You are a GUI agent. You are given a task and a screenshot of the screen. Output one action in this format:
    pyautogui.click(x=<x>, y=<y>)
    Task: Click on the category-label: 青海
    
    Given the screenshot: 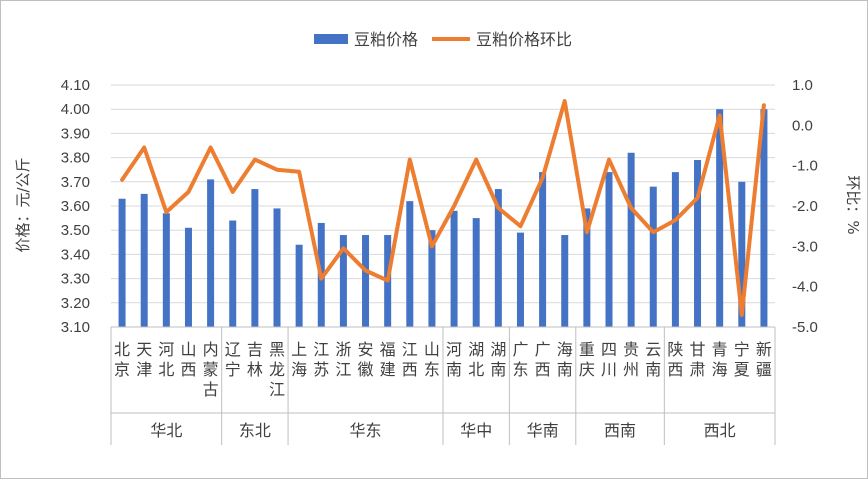 What is the action you would take?
    pyautogui.click(x=720, y=359)
    